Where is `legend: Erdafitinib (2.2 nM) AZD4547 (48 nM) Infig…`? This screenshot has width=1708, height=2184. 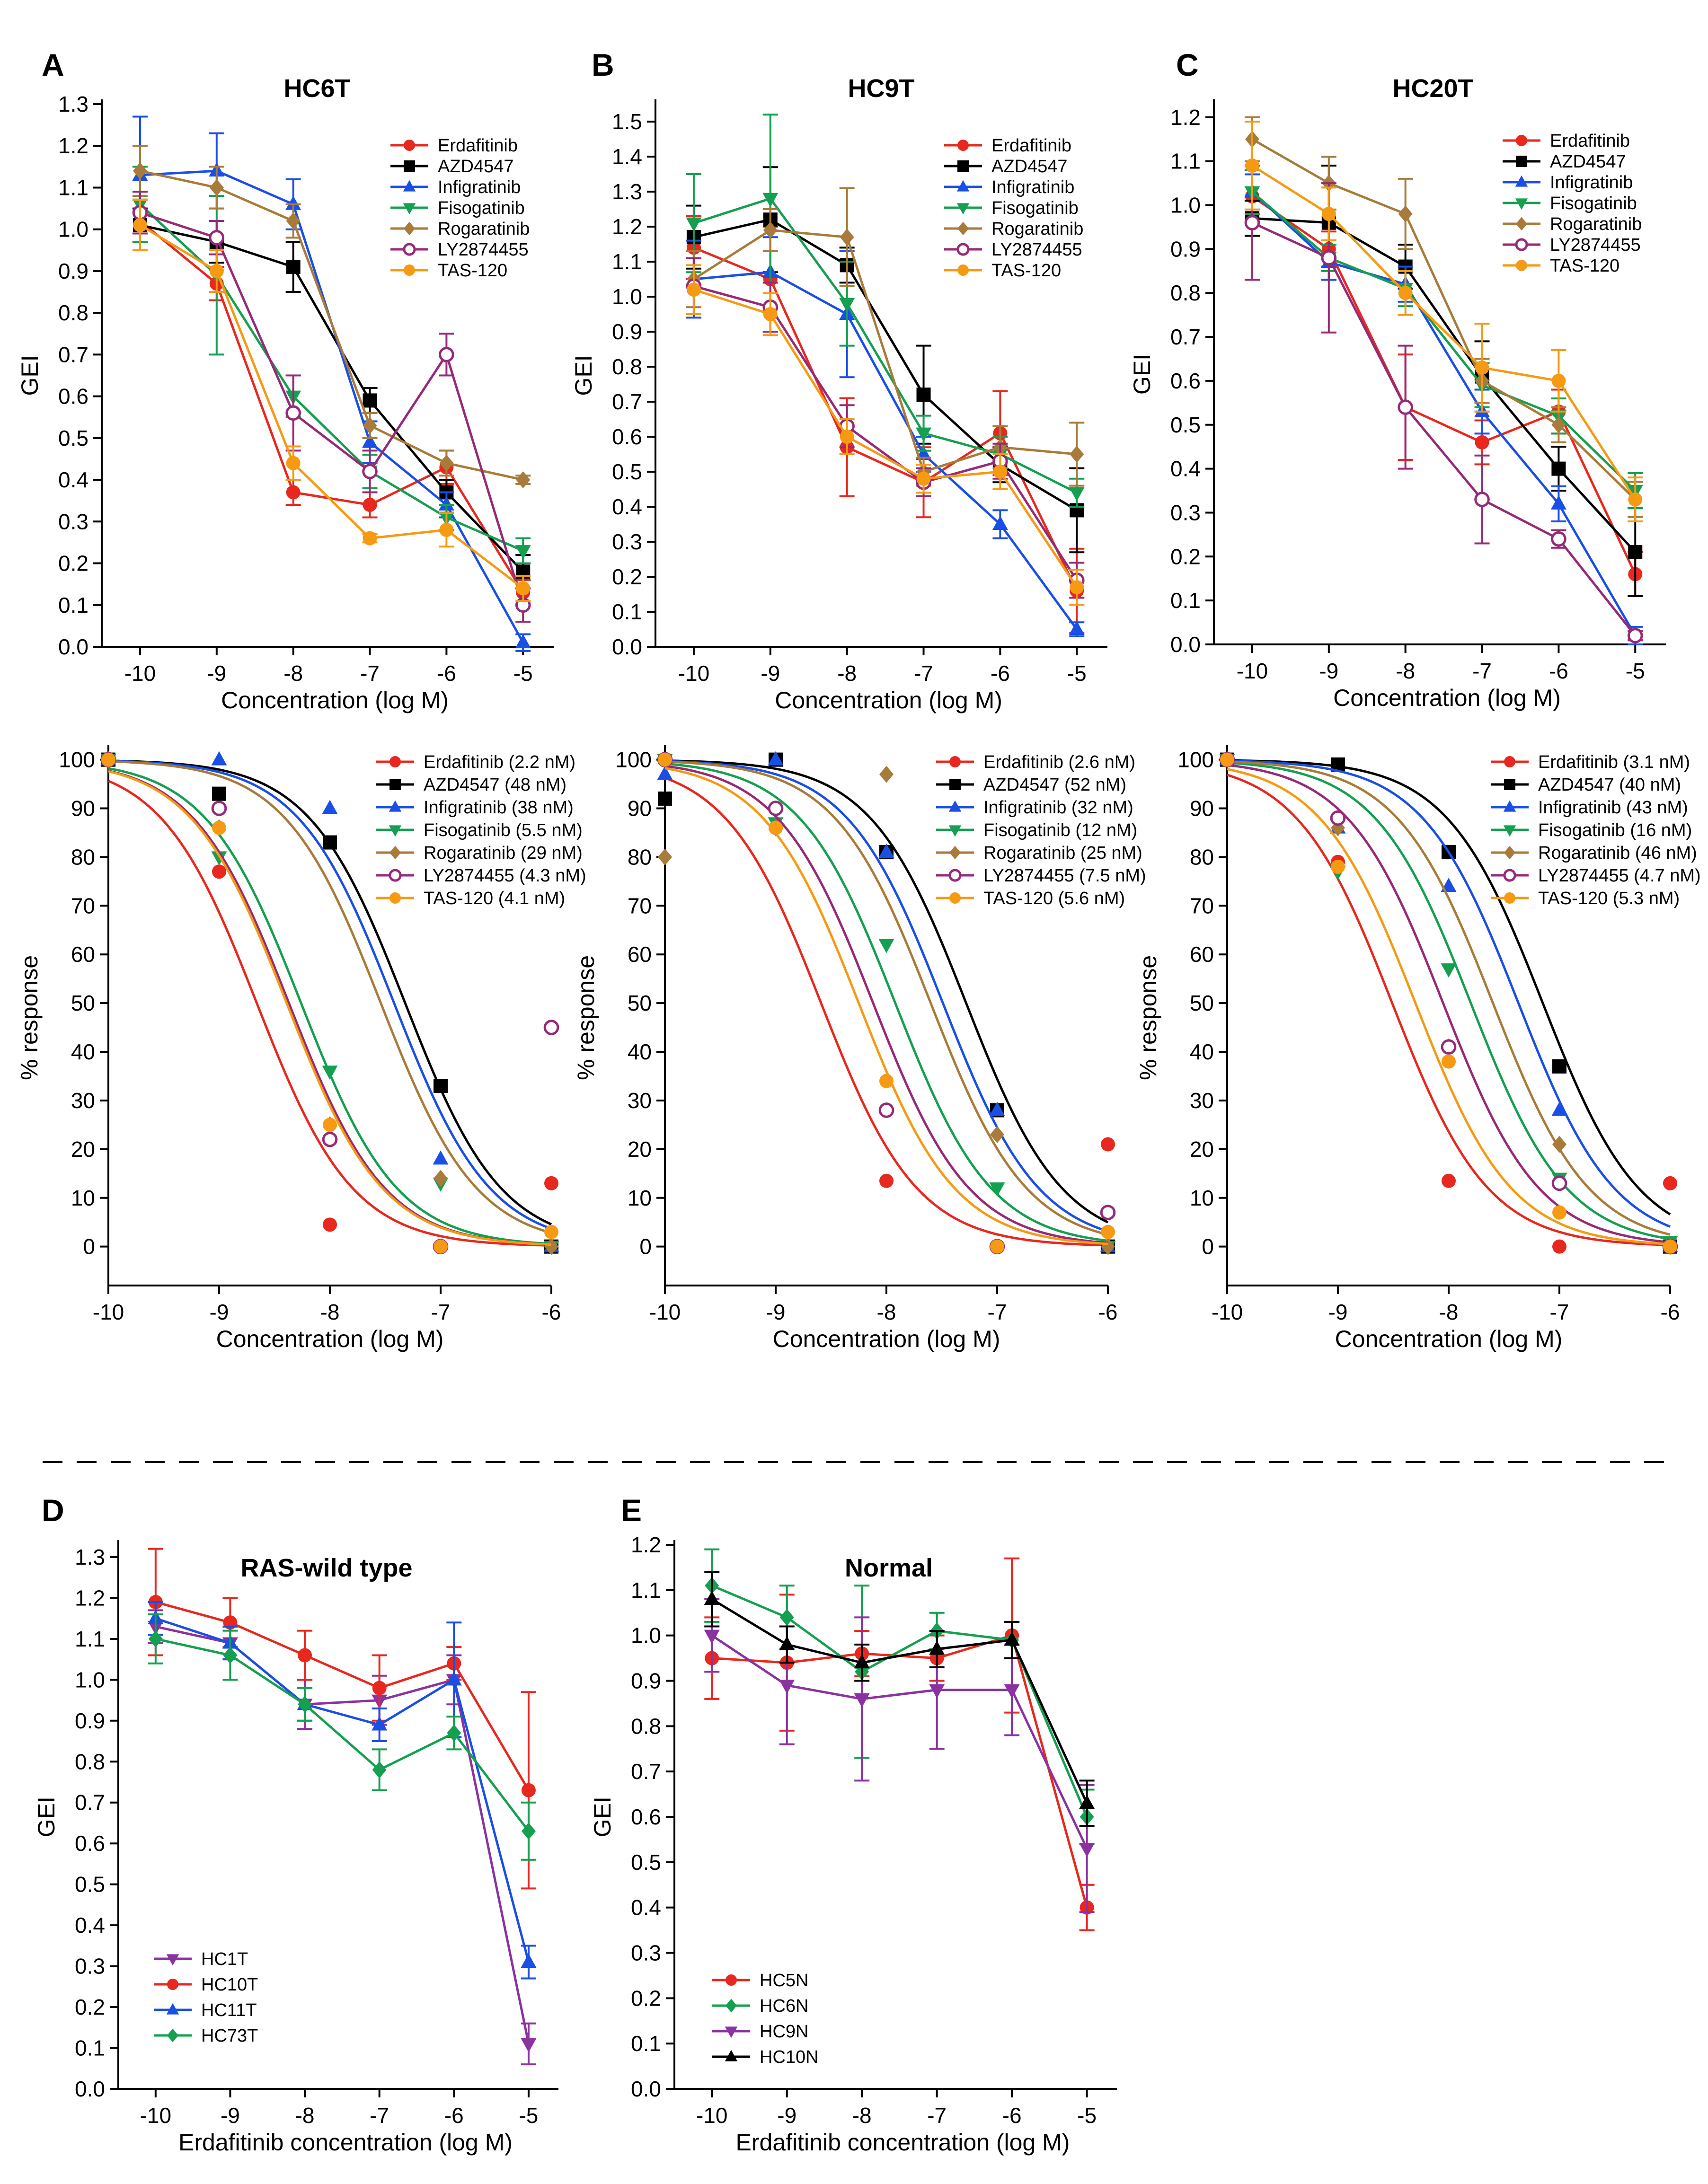
legend: Erdafitinib (2.2 nM) AZD4547 (48 nM) Infig… is located at coordinates (481, 830).